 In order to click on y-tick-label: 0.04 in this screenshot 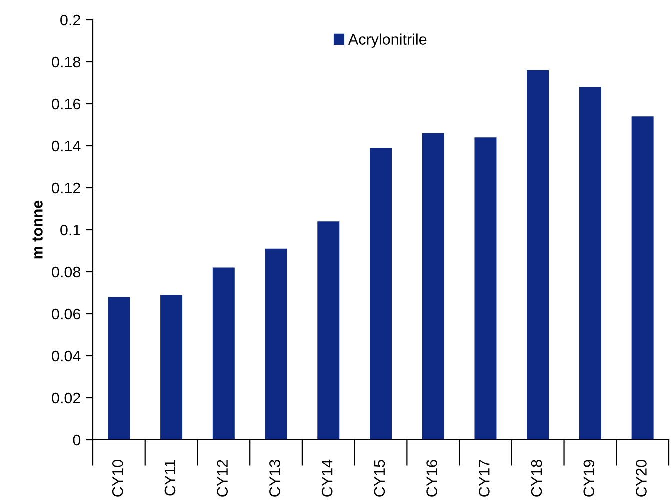, I will do `click(66, 356)`.